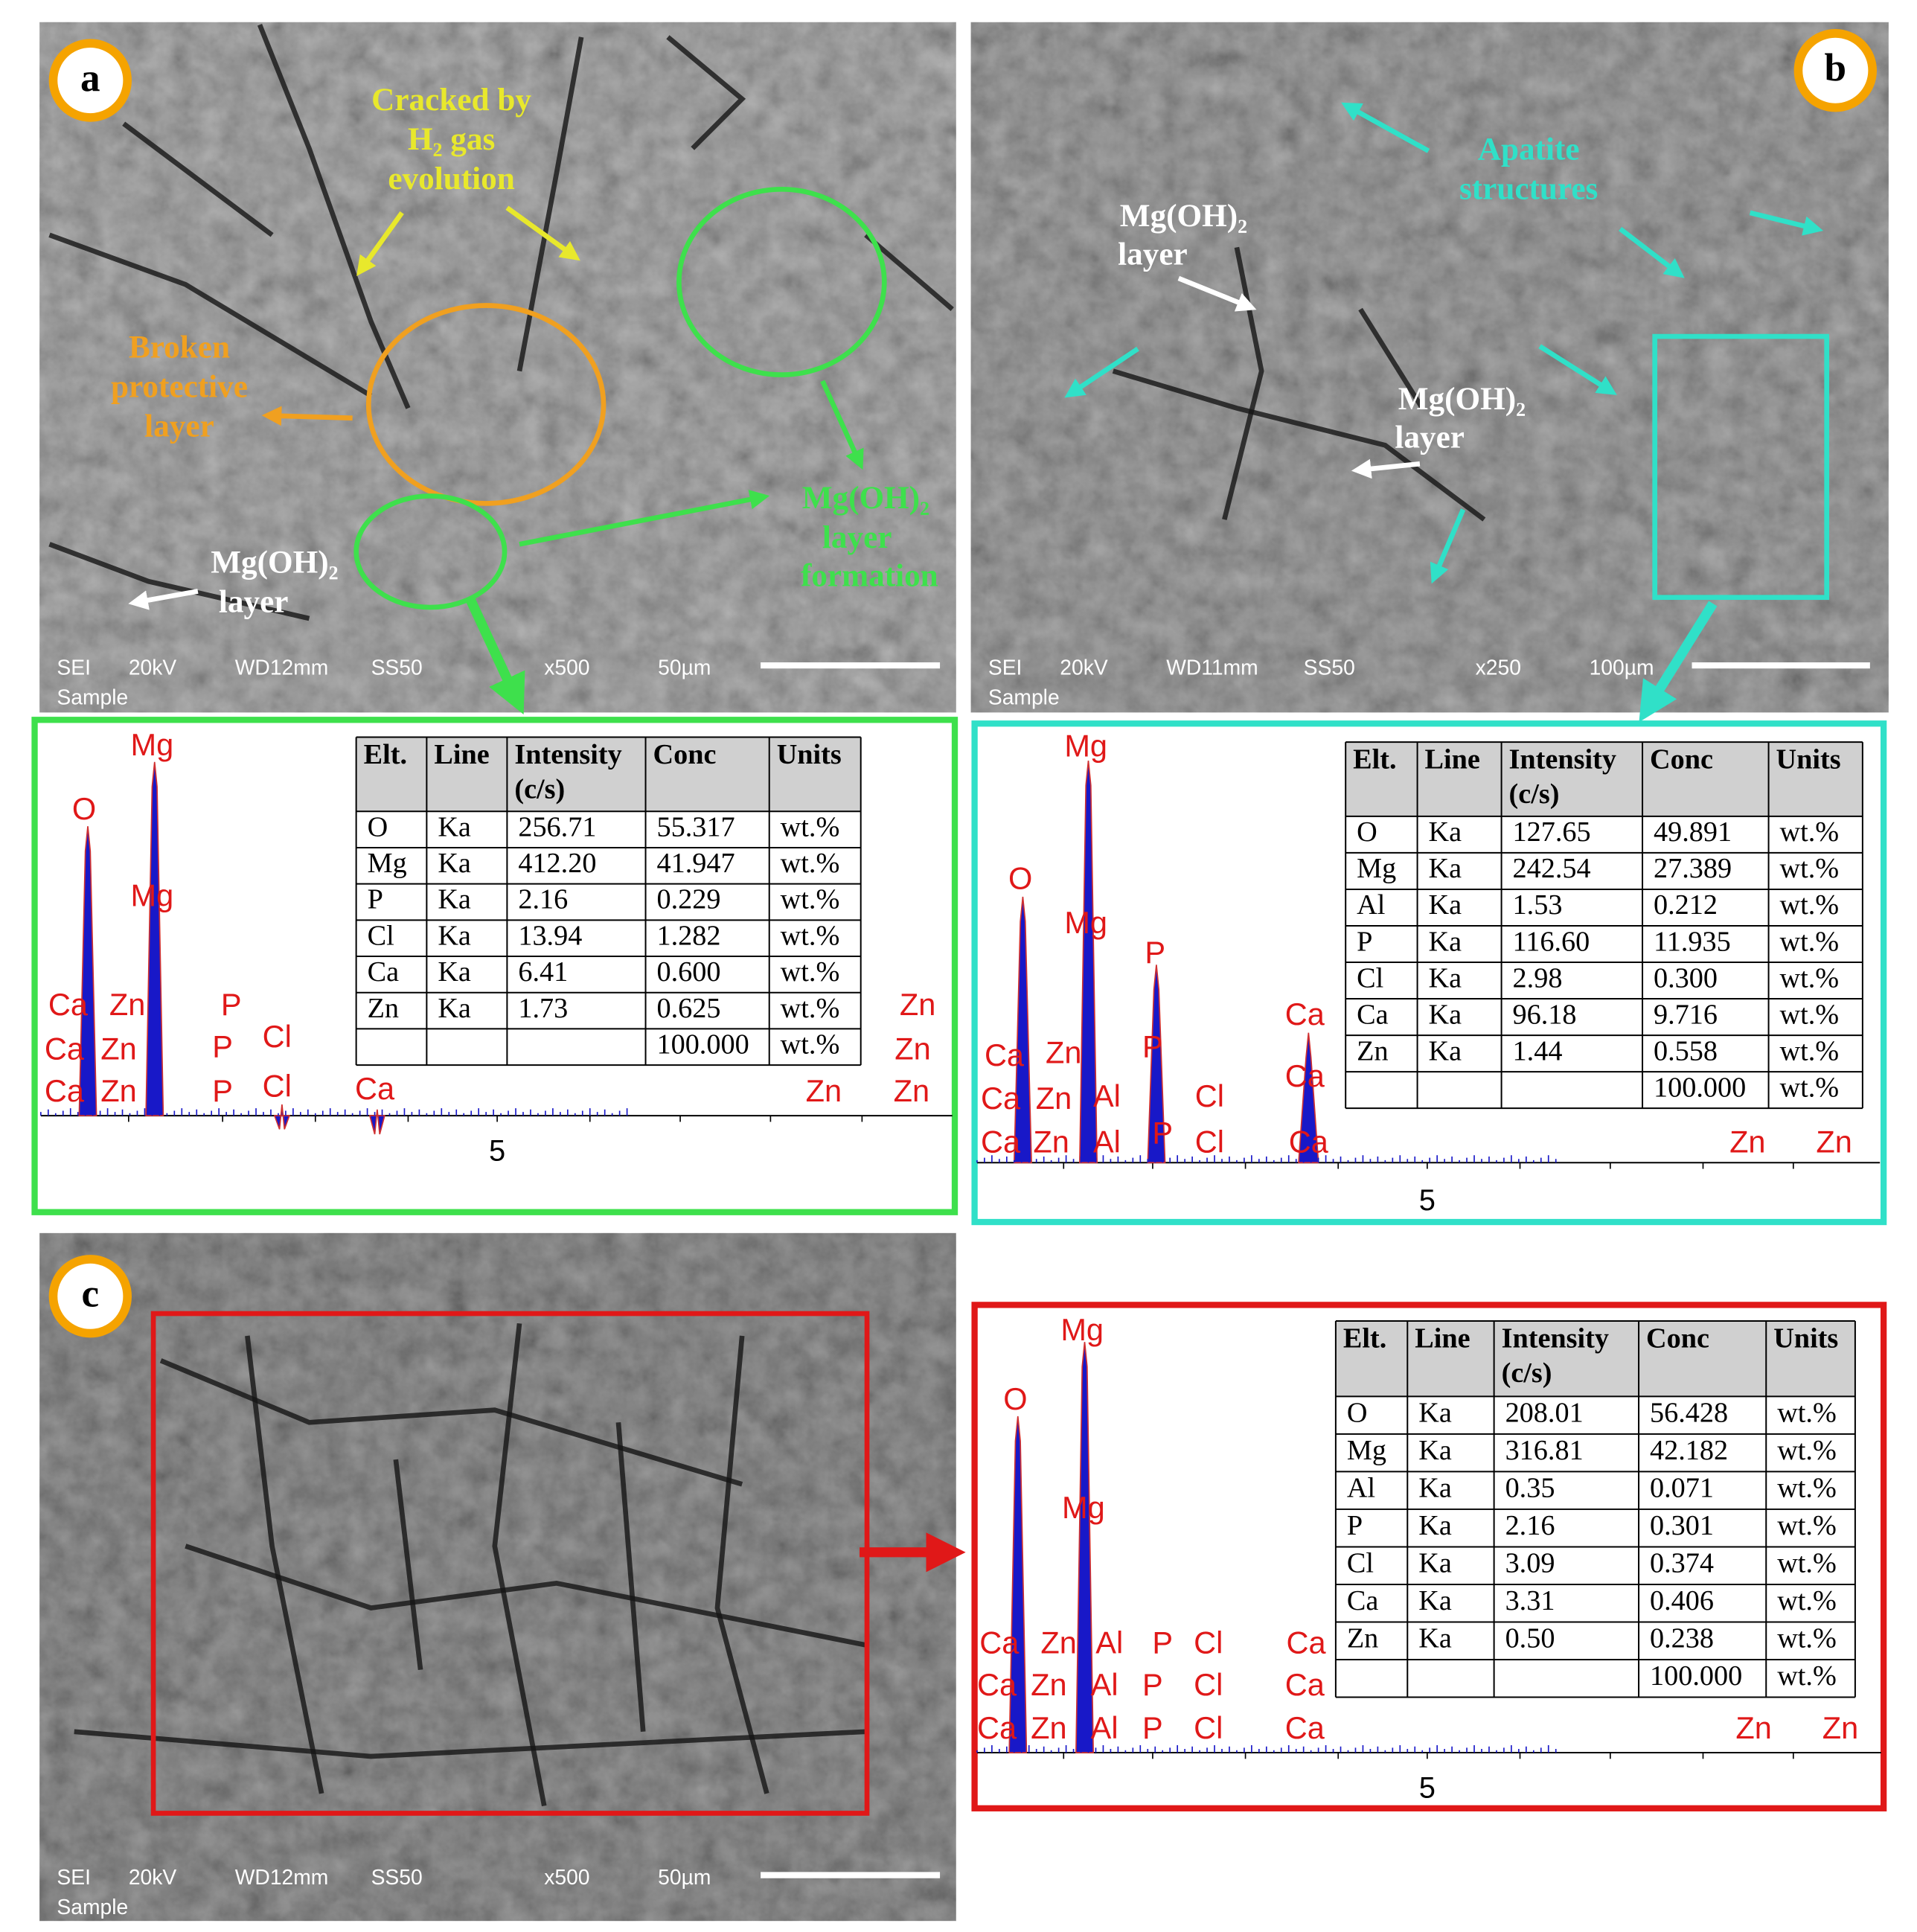 This screenshot has width=1917, height=1932. I want to click on table-cell: 2.98, so click(1538, 978).